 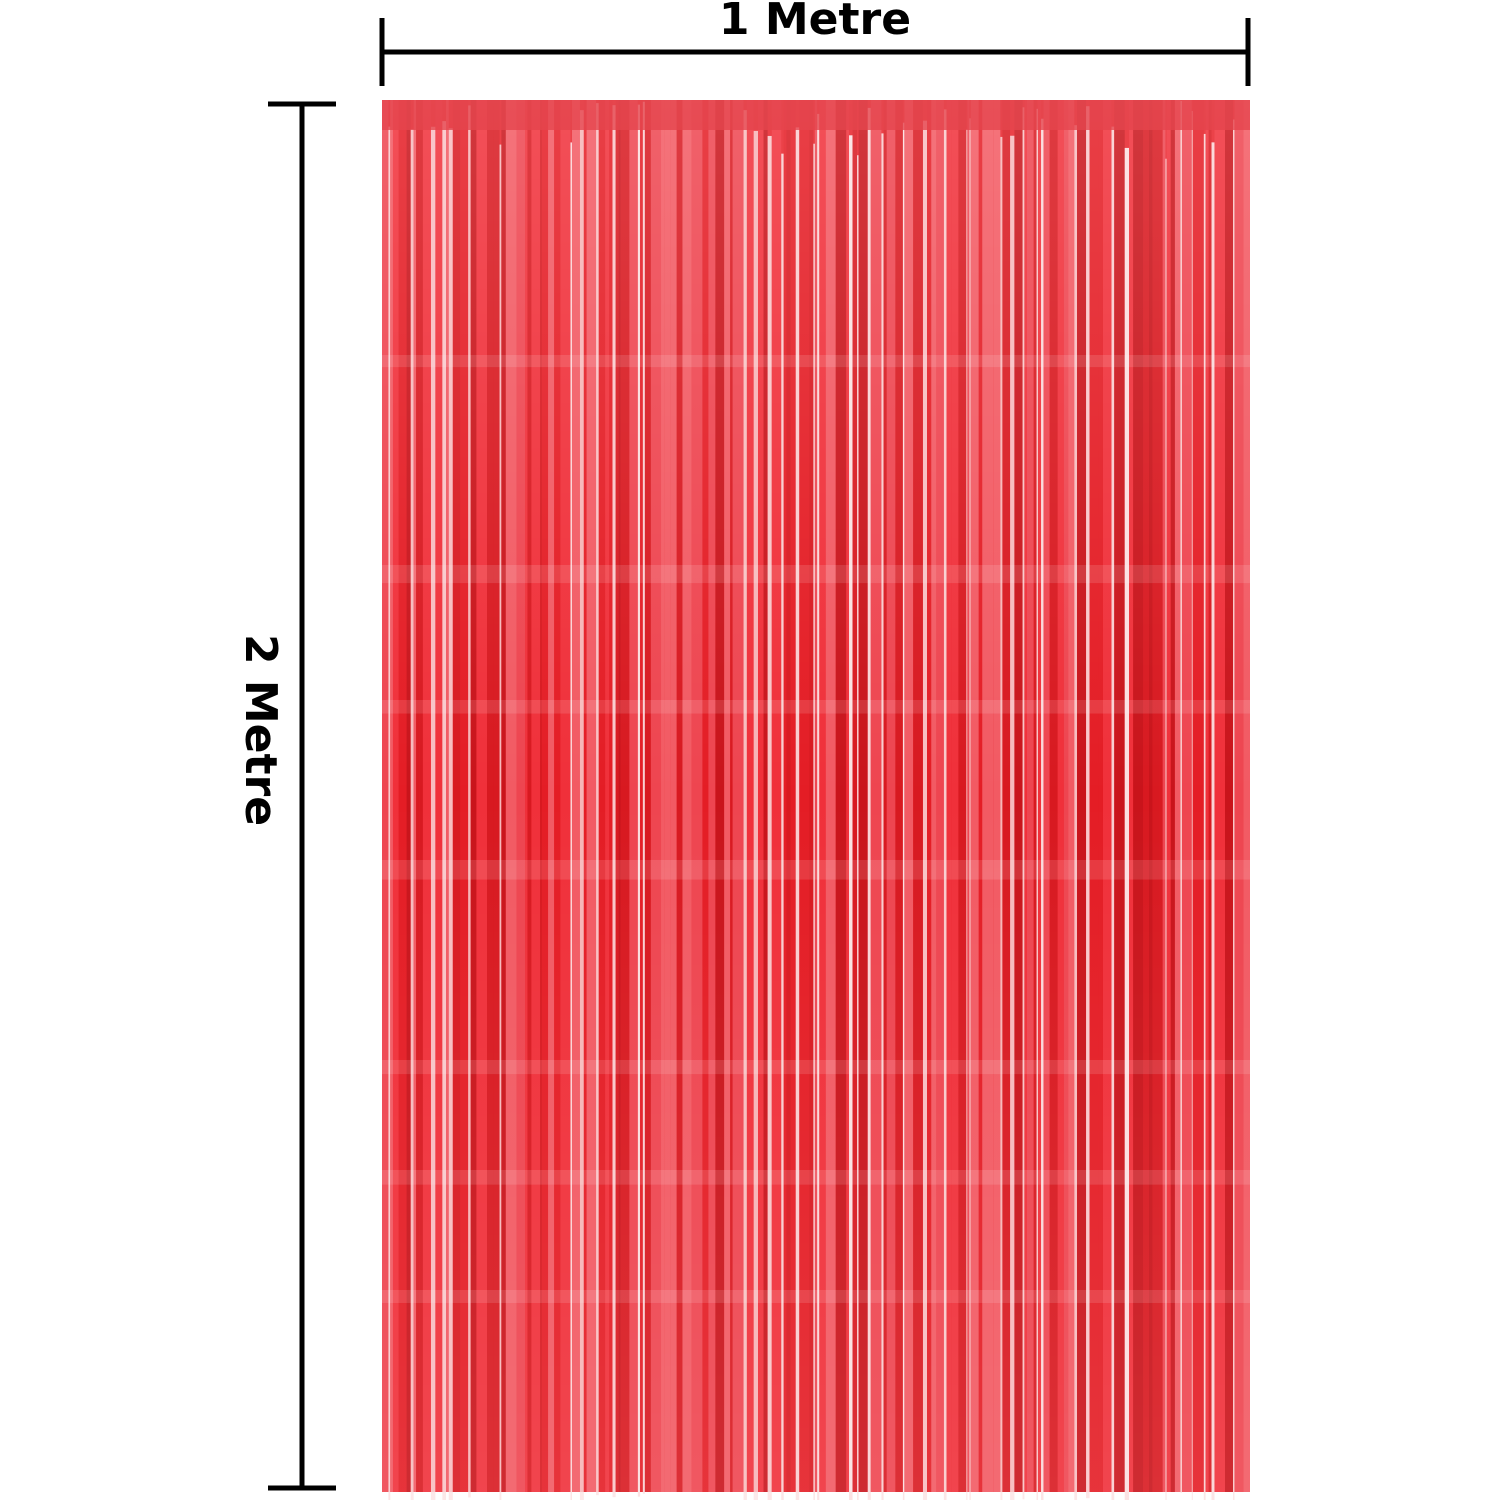 I want to click on height-dimension: 2 Metre, so click(x=285, y=796).